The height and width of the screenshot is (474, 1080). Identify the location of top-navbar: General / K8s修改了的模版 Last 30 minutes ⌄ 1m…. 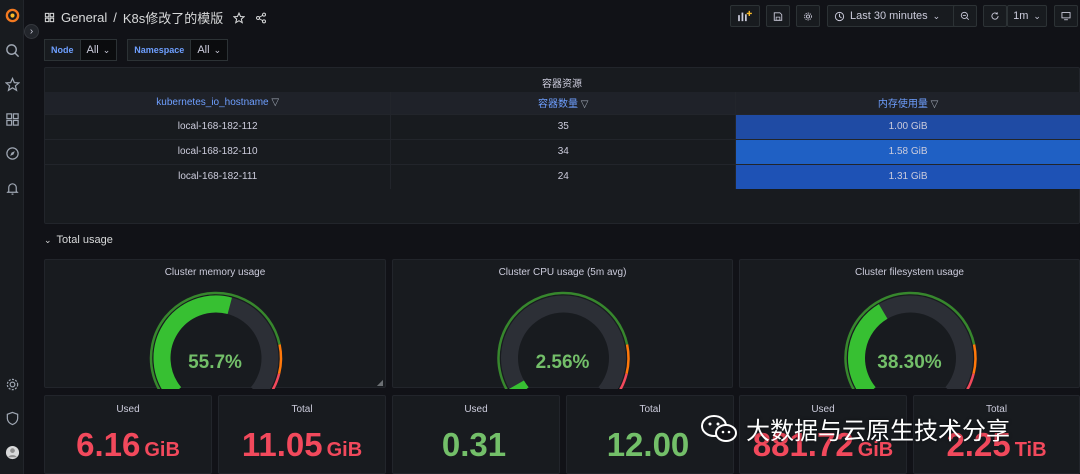
(552, 16).